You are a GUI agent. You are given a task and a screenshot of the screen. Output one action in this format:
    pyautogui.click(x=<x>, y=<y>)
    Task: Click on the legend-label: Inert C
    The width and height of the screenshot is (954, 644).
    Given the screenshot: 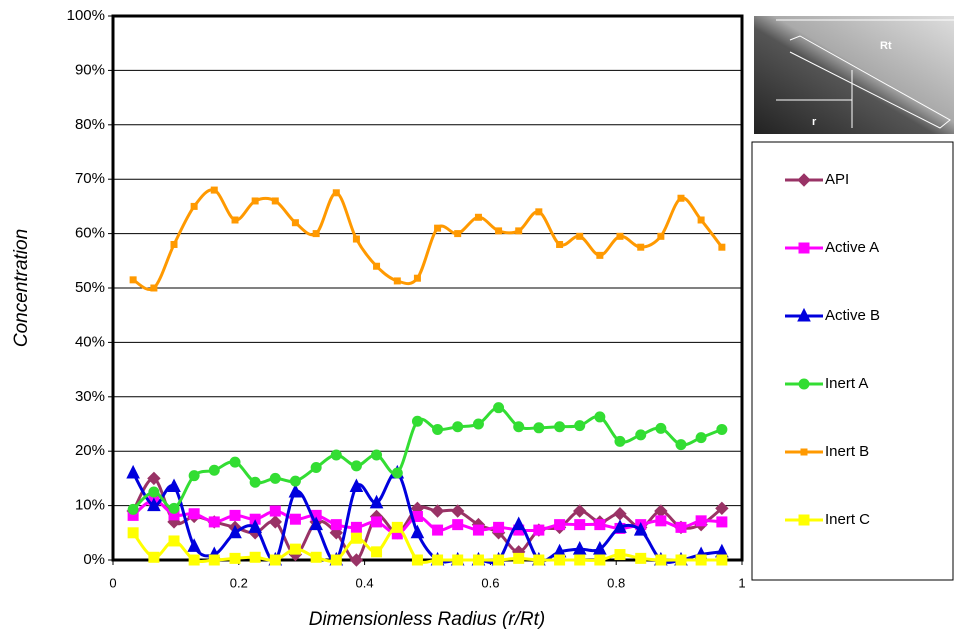 What is the action you would take?
    pyautogui.click(x=847, y=519)
    